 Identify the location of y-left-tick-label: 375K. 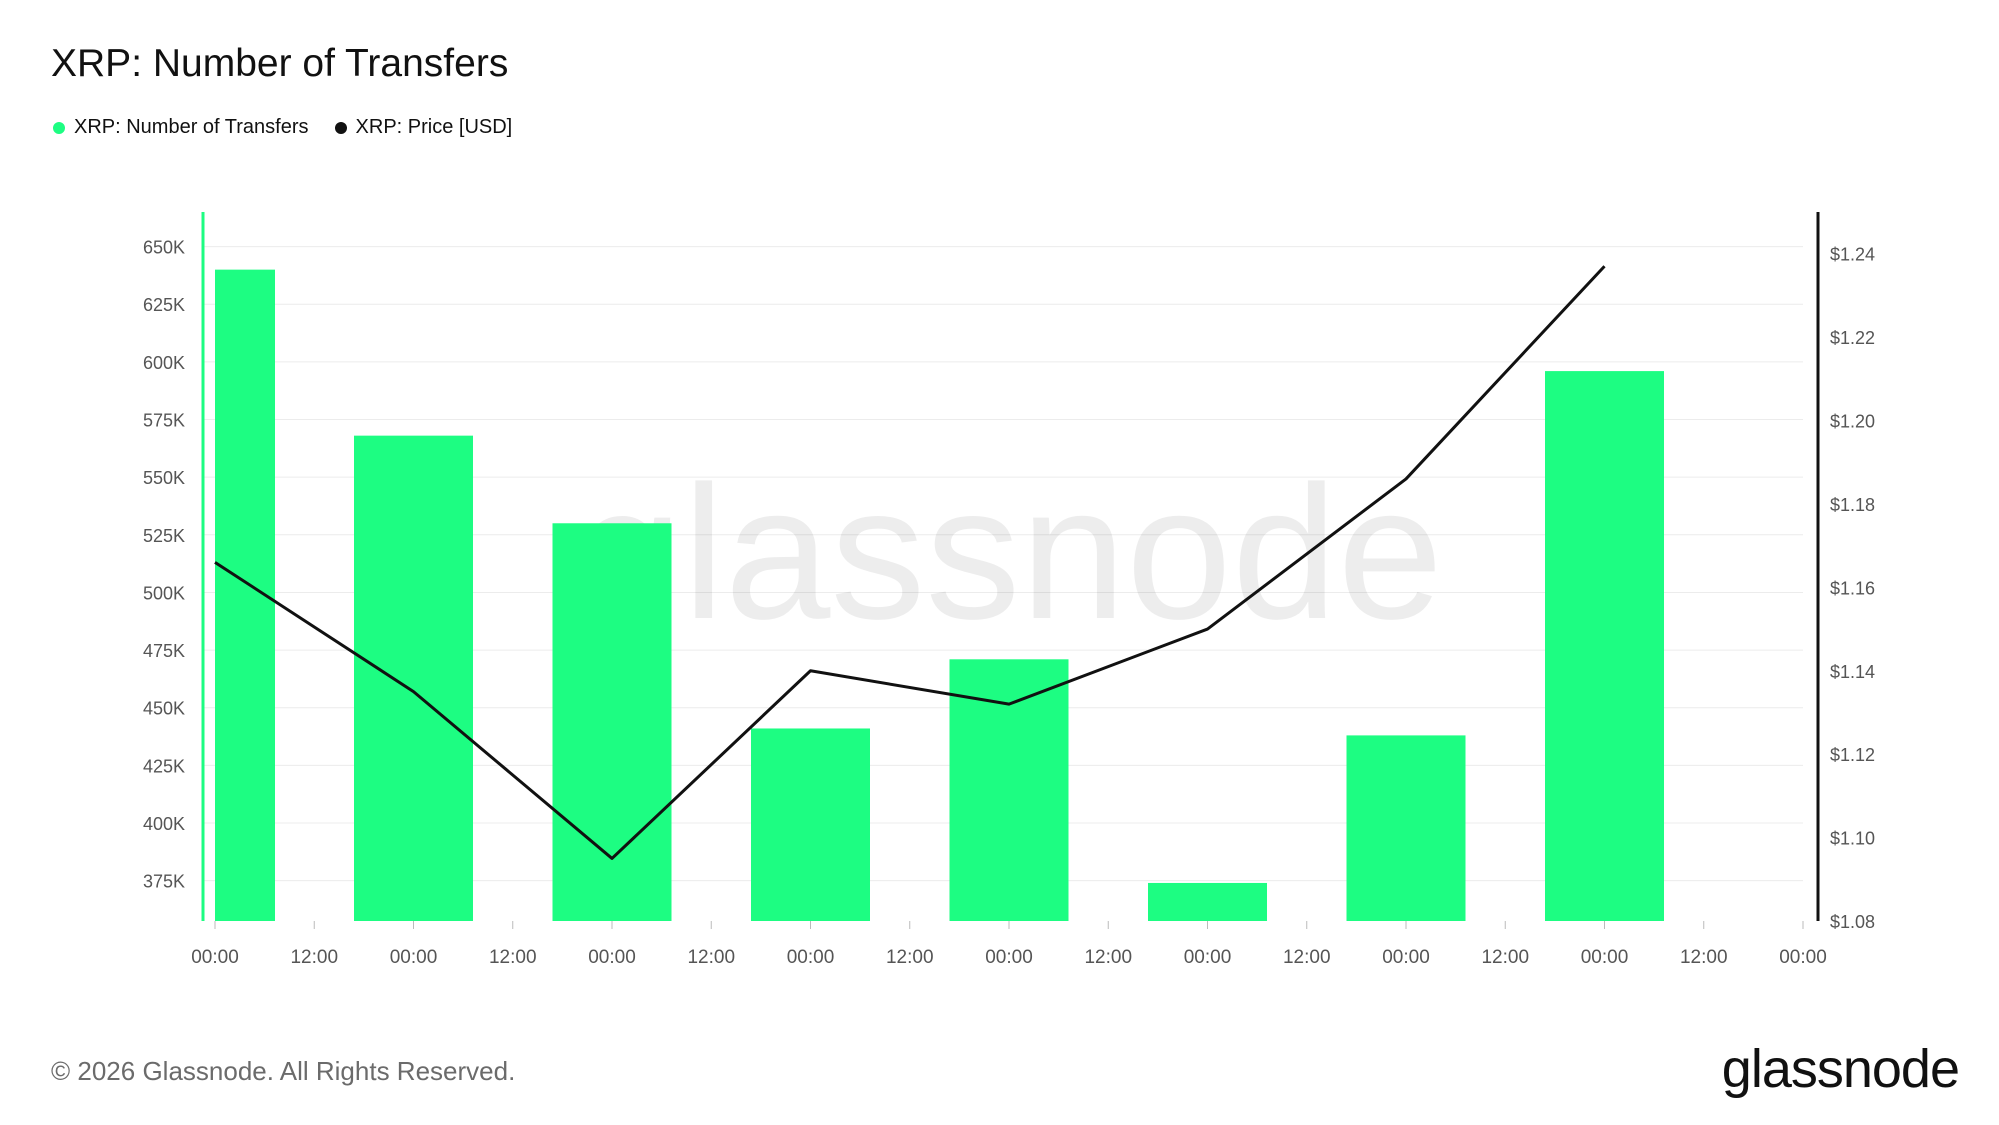
(164, 882).